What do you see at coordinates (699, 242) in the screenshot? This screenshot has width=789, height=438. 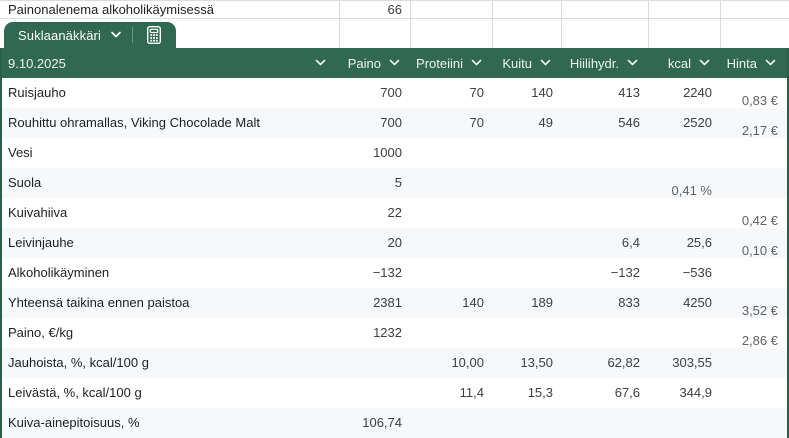 I see `cell-kcal: 25,6` at bounding box center [699, 242].